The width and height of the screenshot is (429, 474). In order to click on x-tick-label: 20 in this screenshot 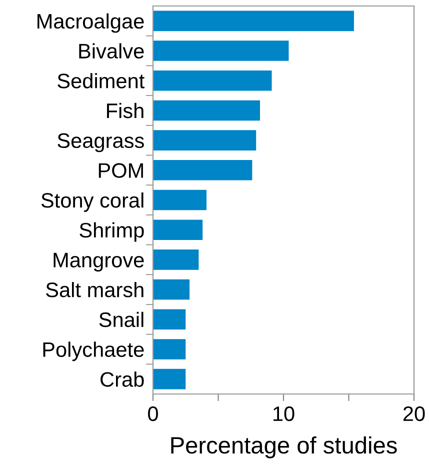, I will do `click(414, 414)`.